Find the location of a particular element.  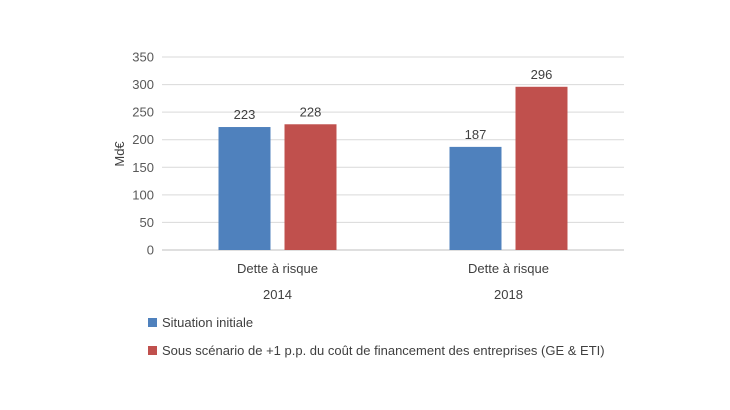

legend-label-situation-initiale: Situation initiale is located at coordinates (208, 322).